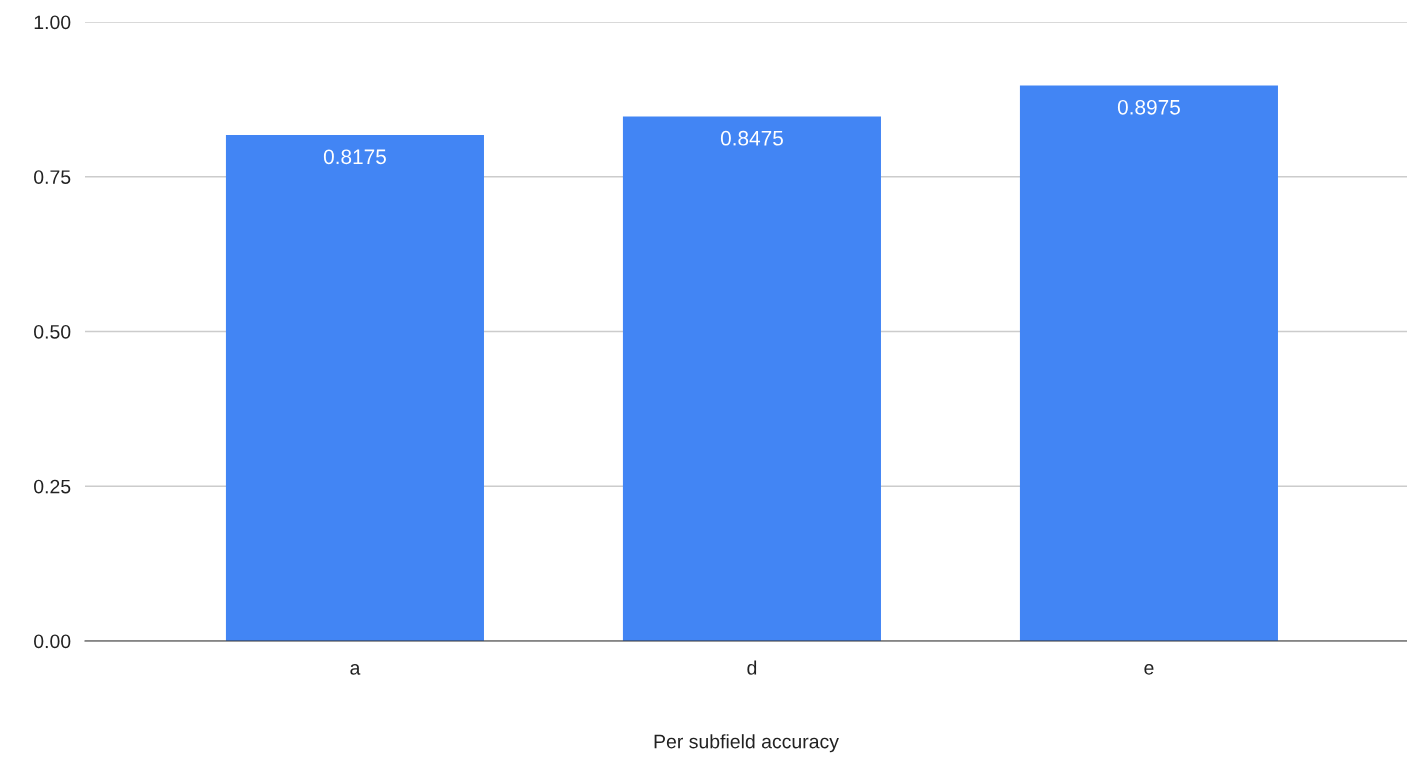  I want to click on y-tick-label: 0.75, so click(52, 177).